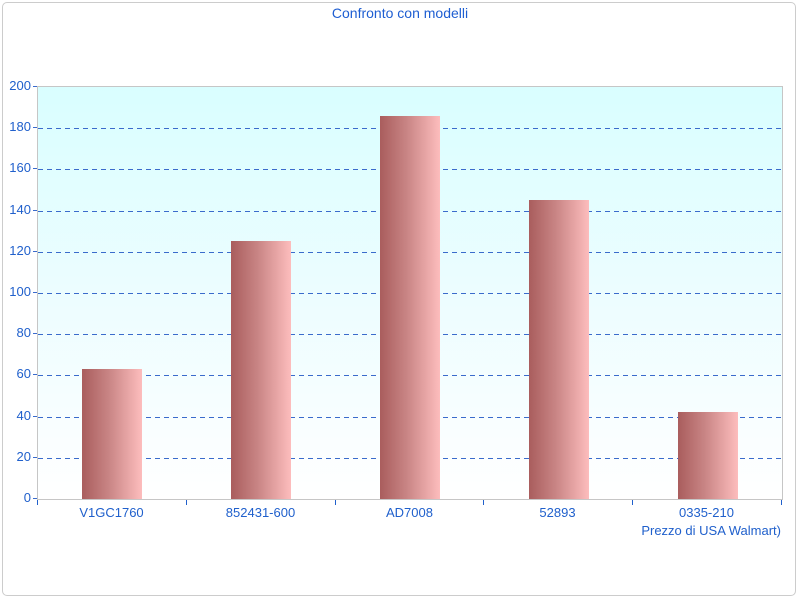  Describe the element at coordinates (27, 497) in the screenshot. I see `y-tick-label-0: 0` at that location.